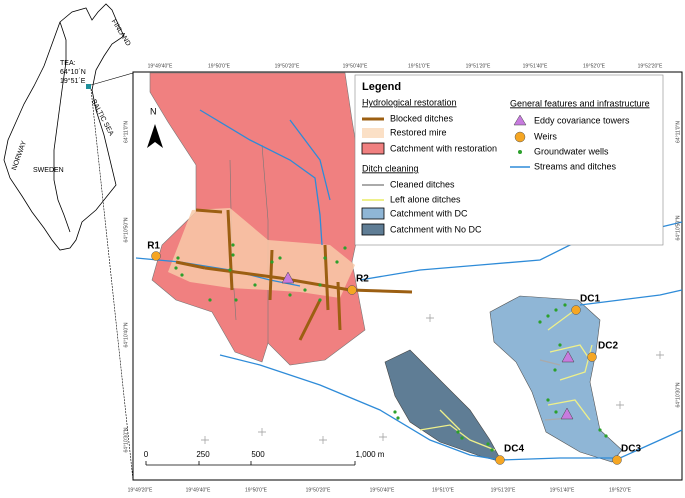 Image resolution: width=685 pixels, height=498 pixels. I want to click on scale-label: 500, so click(258, 454).